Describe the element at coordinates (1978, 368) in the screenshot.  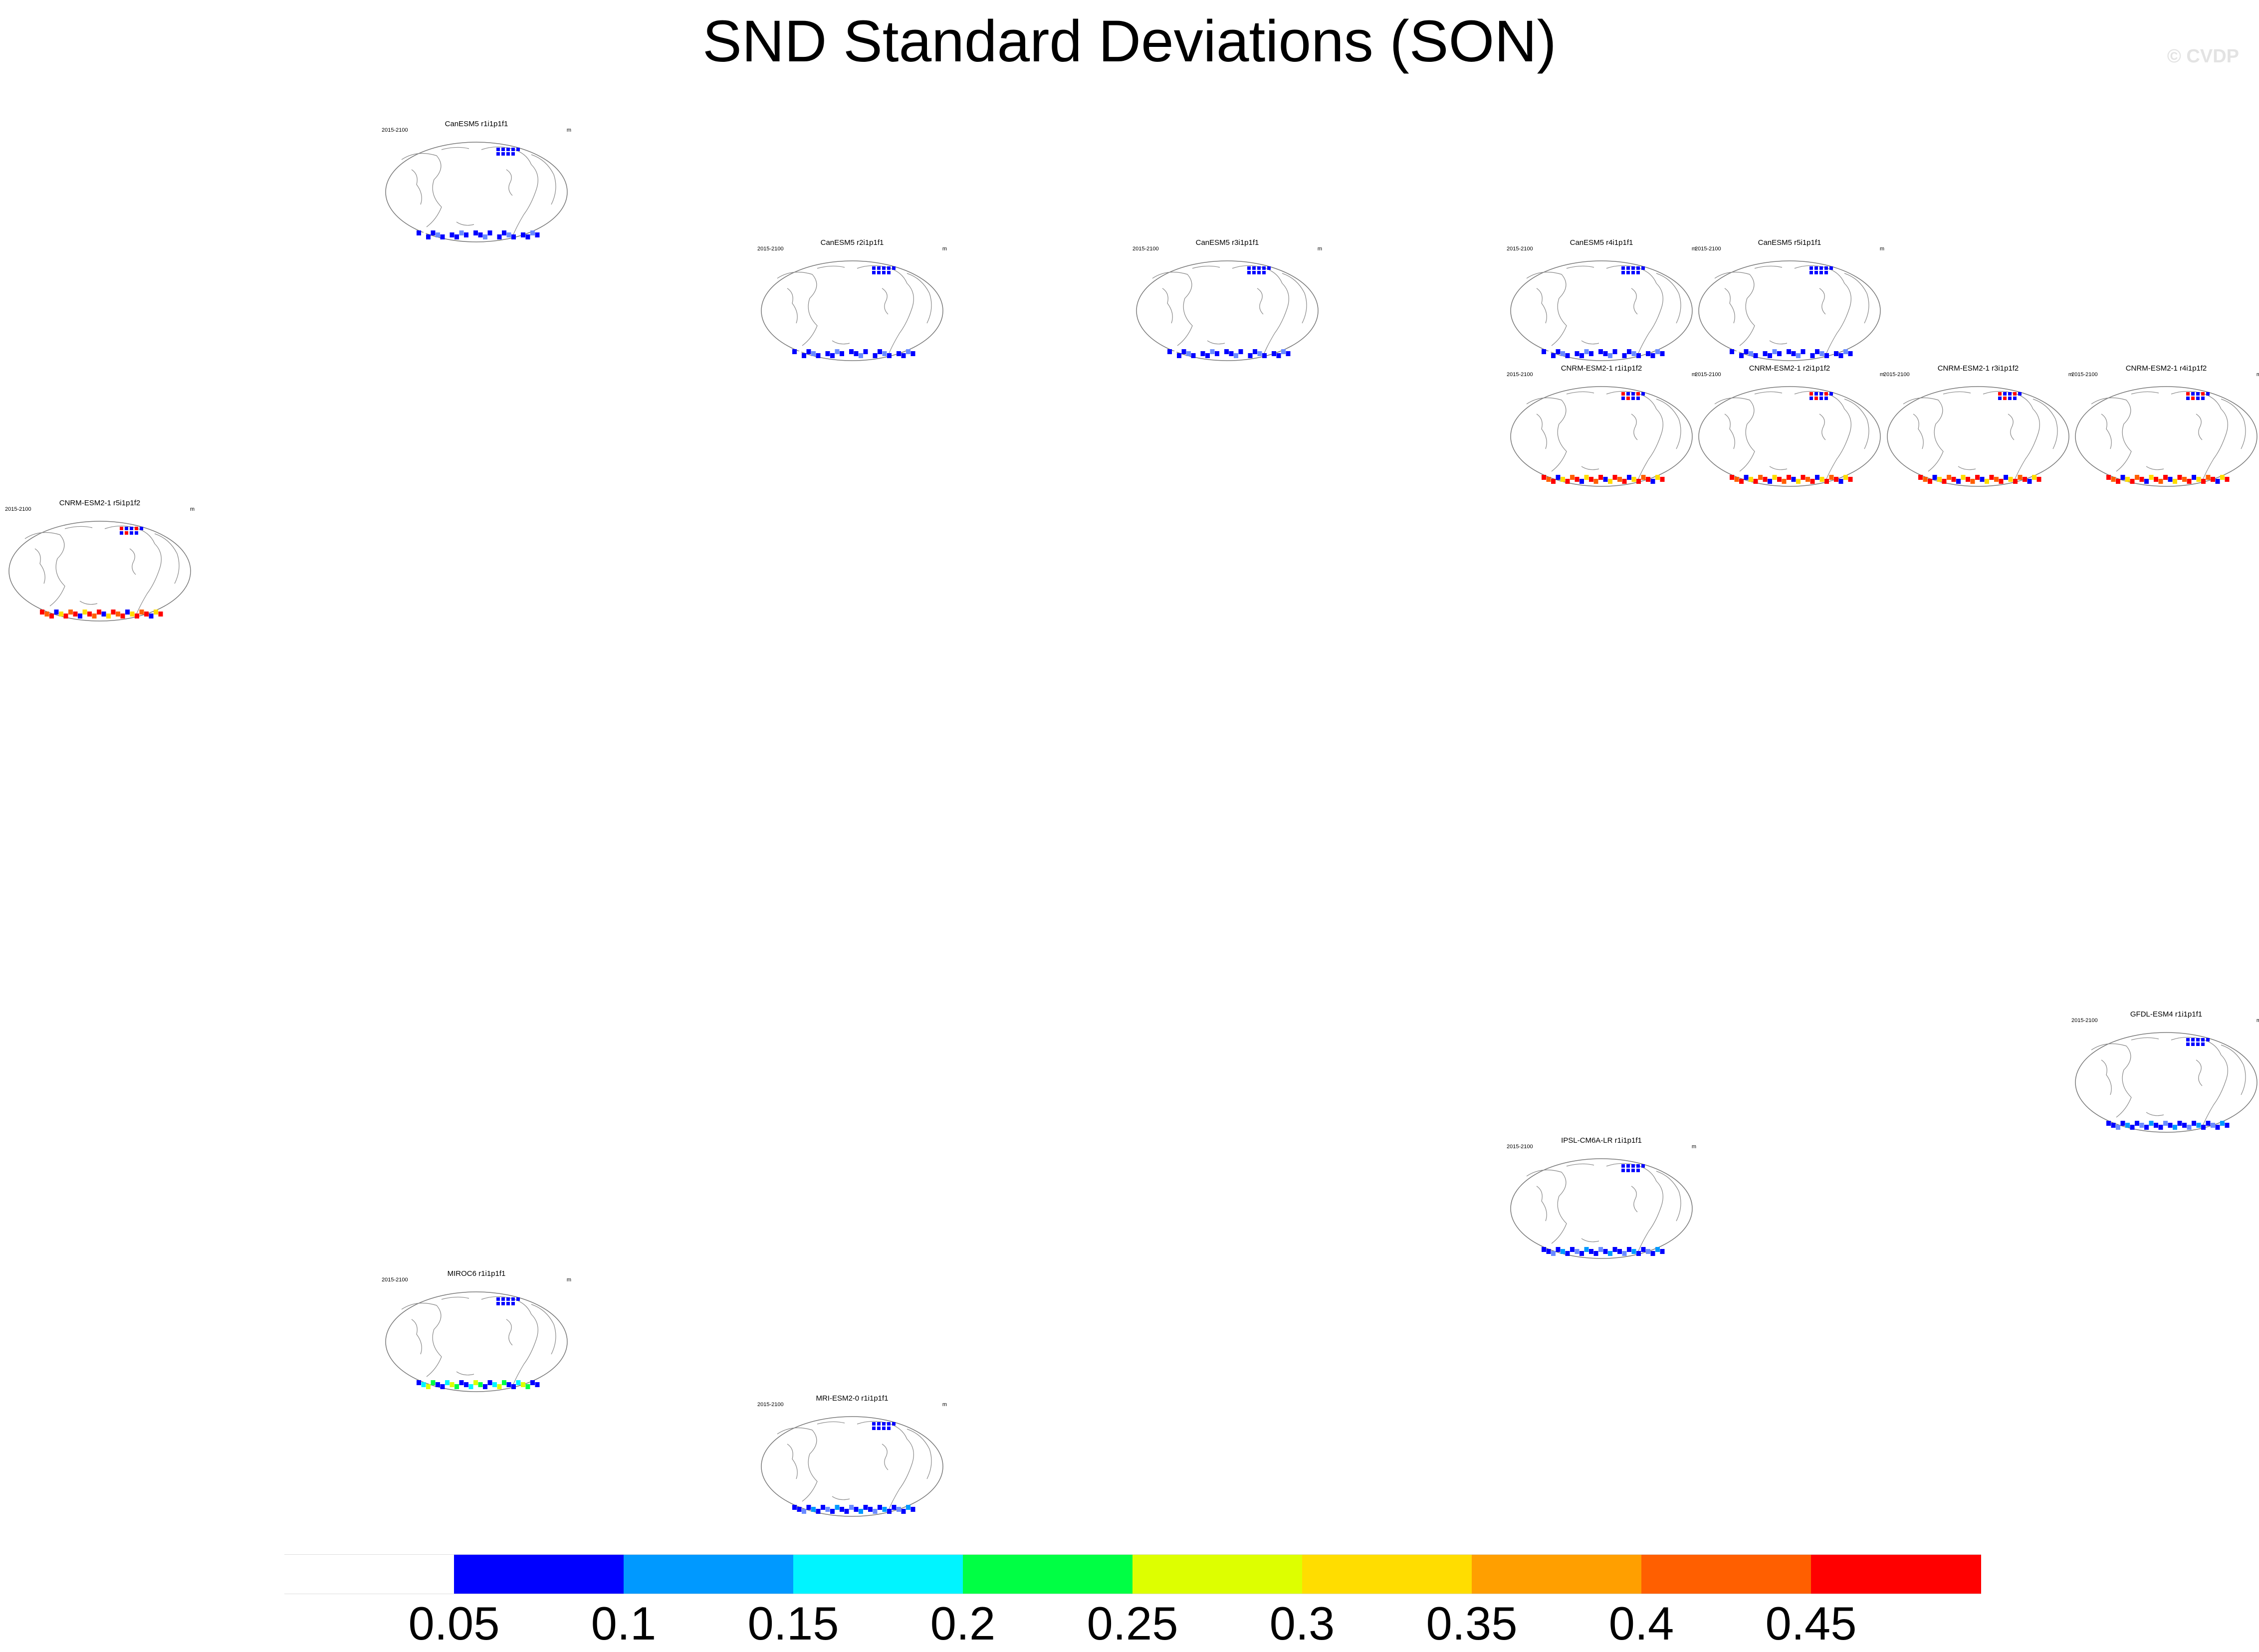
I see `panel-title: CNRM-ESM2-1 r3i1p1f2` at that location.